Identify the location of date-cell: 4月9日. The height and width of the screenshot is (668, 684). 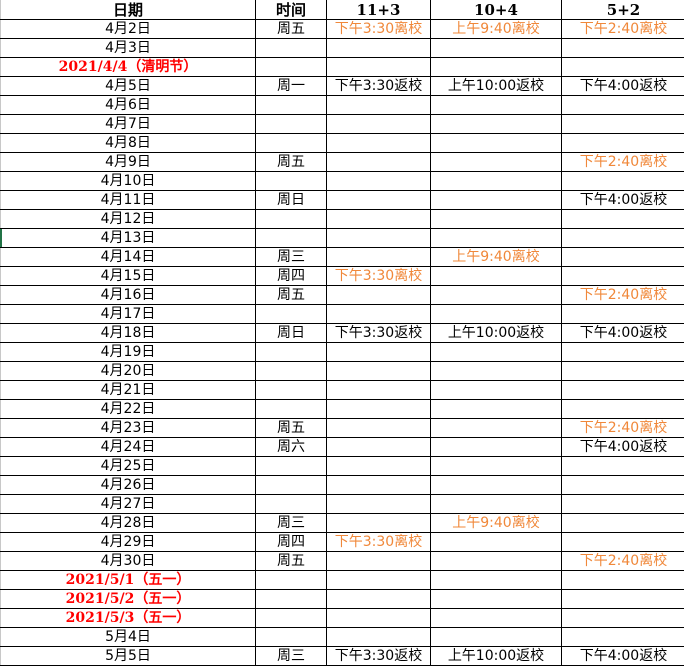
(128, 162).